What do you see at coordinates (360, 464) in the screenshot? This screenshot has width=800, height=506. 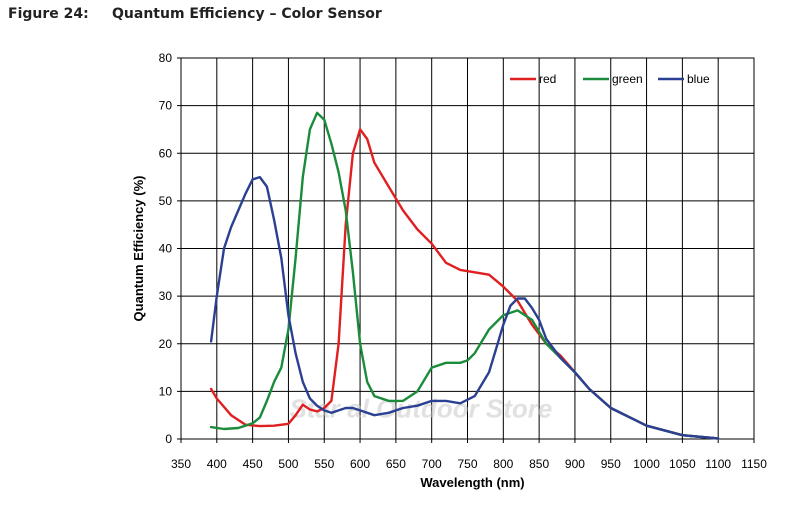 I see `x-tick-label: 600` at bounding box center [360, 464].